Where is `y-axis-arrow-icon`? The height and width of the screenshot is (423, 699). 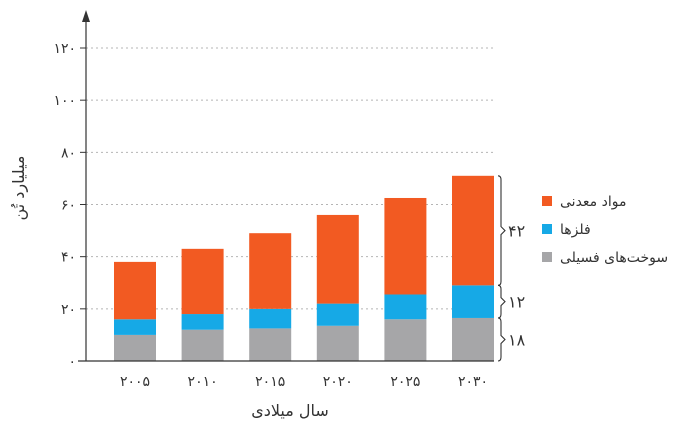
y-axis-arrow-icon is located at coordinates (86, 16).